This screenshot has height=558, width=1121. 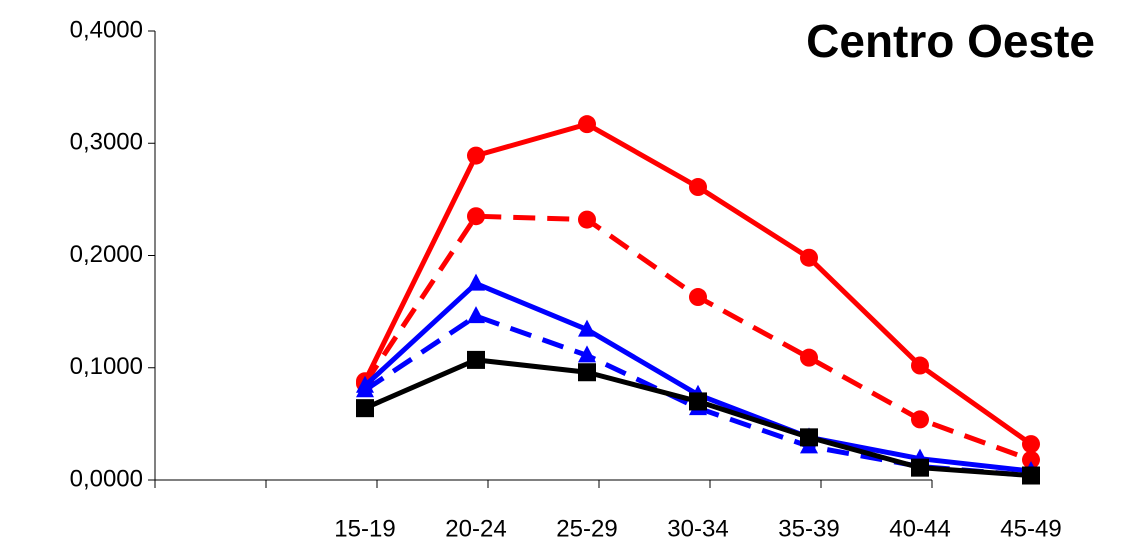 I want to click on x-tick-label: 25-29, so click(x=586, y=528).